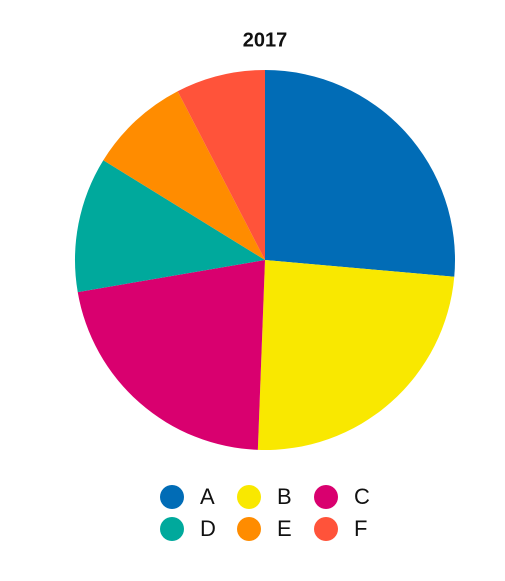  Describe the element at coordinates (207, 496) in the screenshot. I see `legend-label: A` at that location.